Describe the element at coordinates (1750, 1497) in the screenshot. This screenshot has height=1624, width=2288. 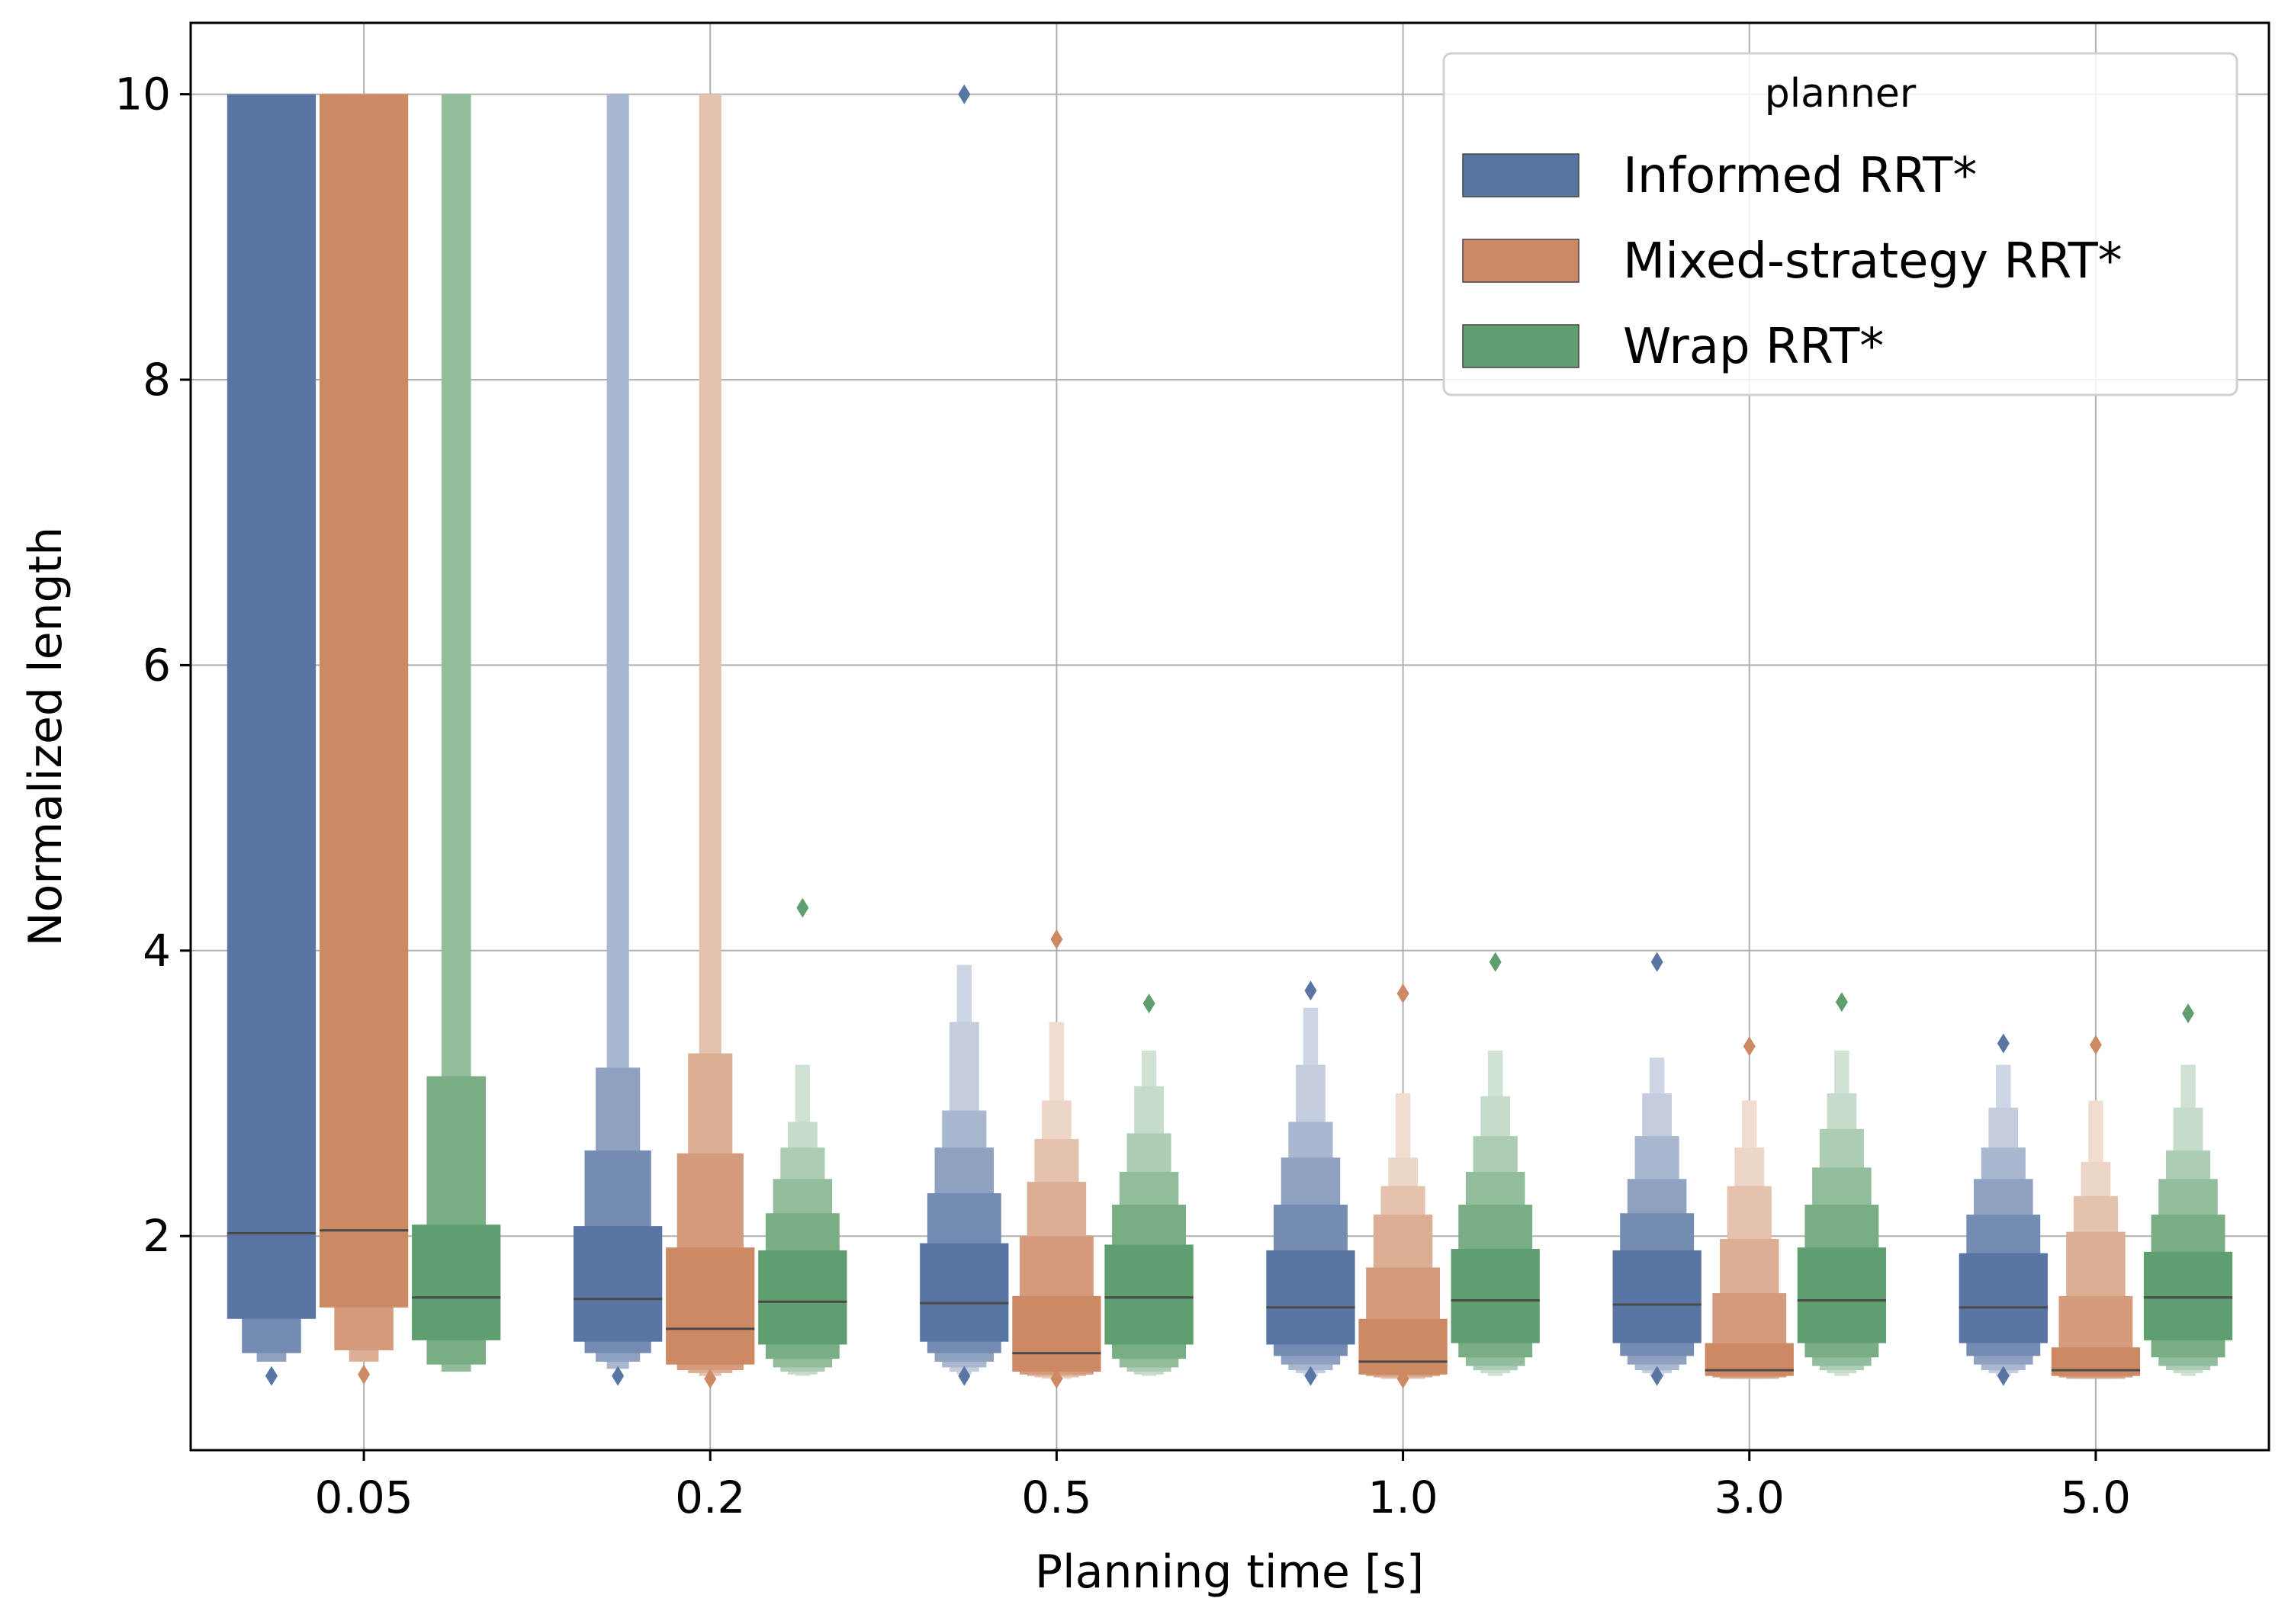
I see `x-tick-label: 3.0` at that location.